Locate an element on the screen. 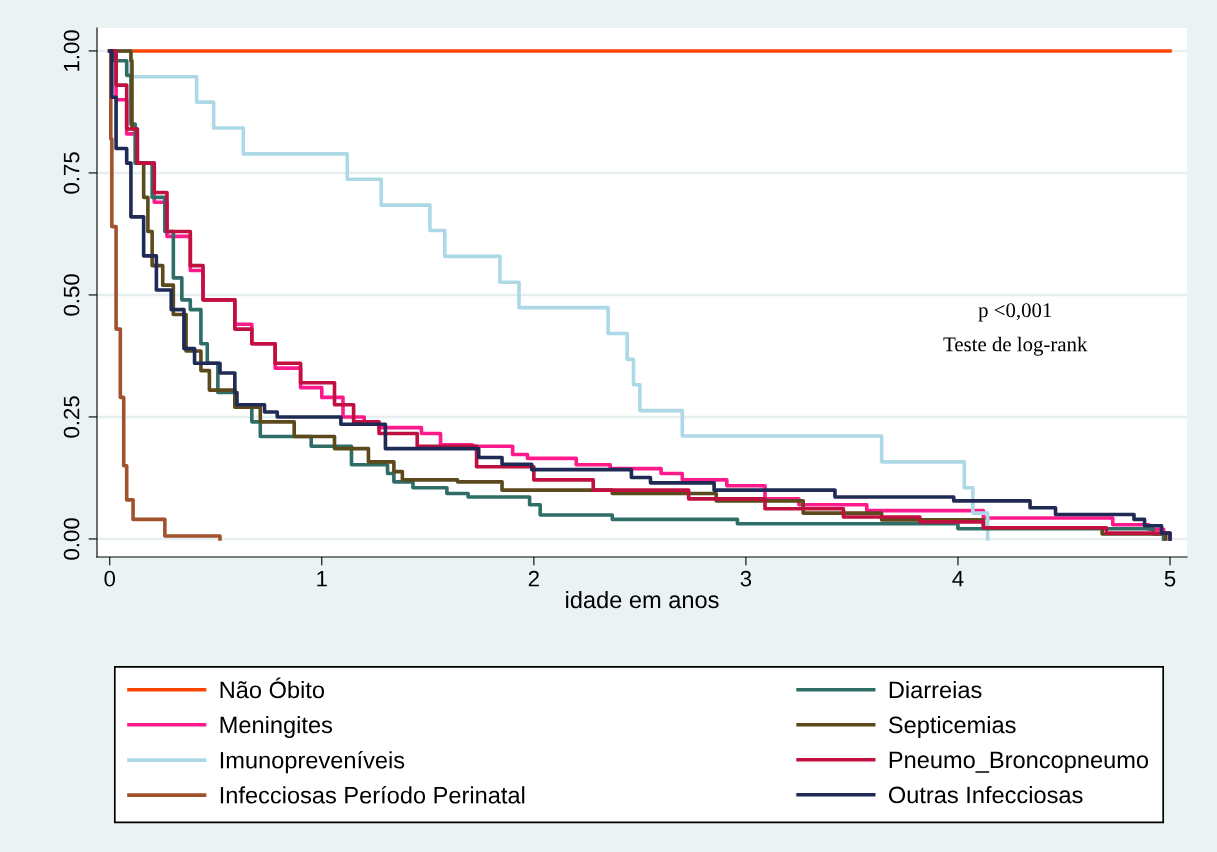 The width and height of the screenshot is (1217, 852). legend-label: Septicemias is located at coordinates (952, 726).